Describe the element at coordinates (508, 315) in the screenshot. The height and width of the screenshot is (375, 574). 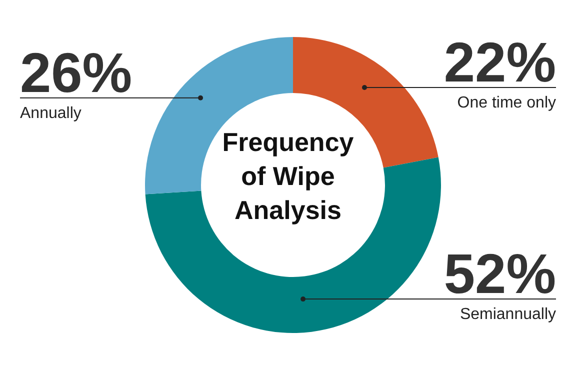
I see `slice-label: Semiannually` at that location.